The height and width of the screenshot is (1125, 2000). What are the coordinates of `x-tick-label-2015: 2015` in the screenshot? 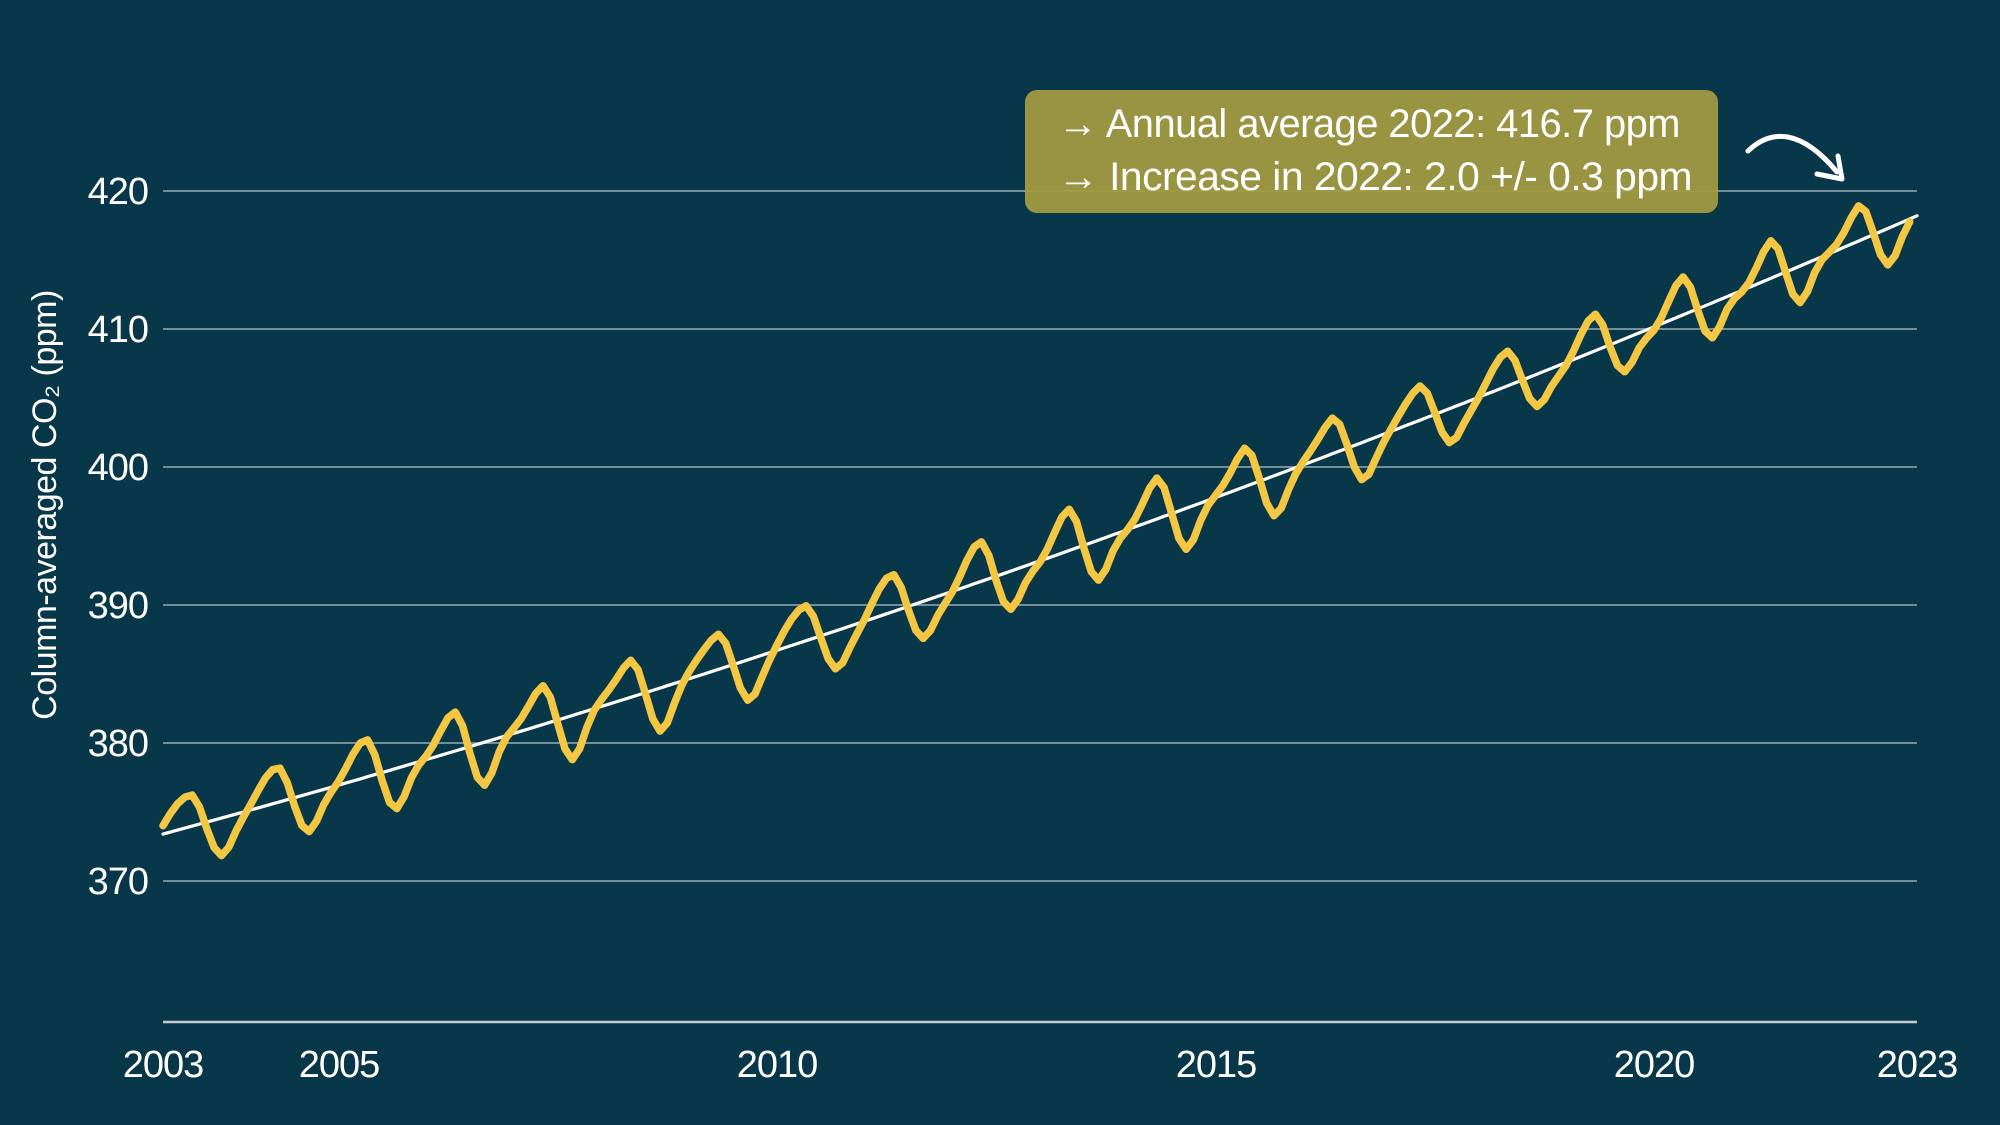 It's located at (1216, 1065).